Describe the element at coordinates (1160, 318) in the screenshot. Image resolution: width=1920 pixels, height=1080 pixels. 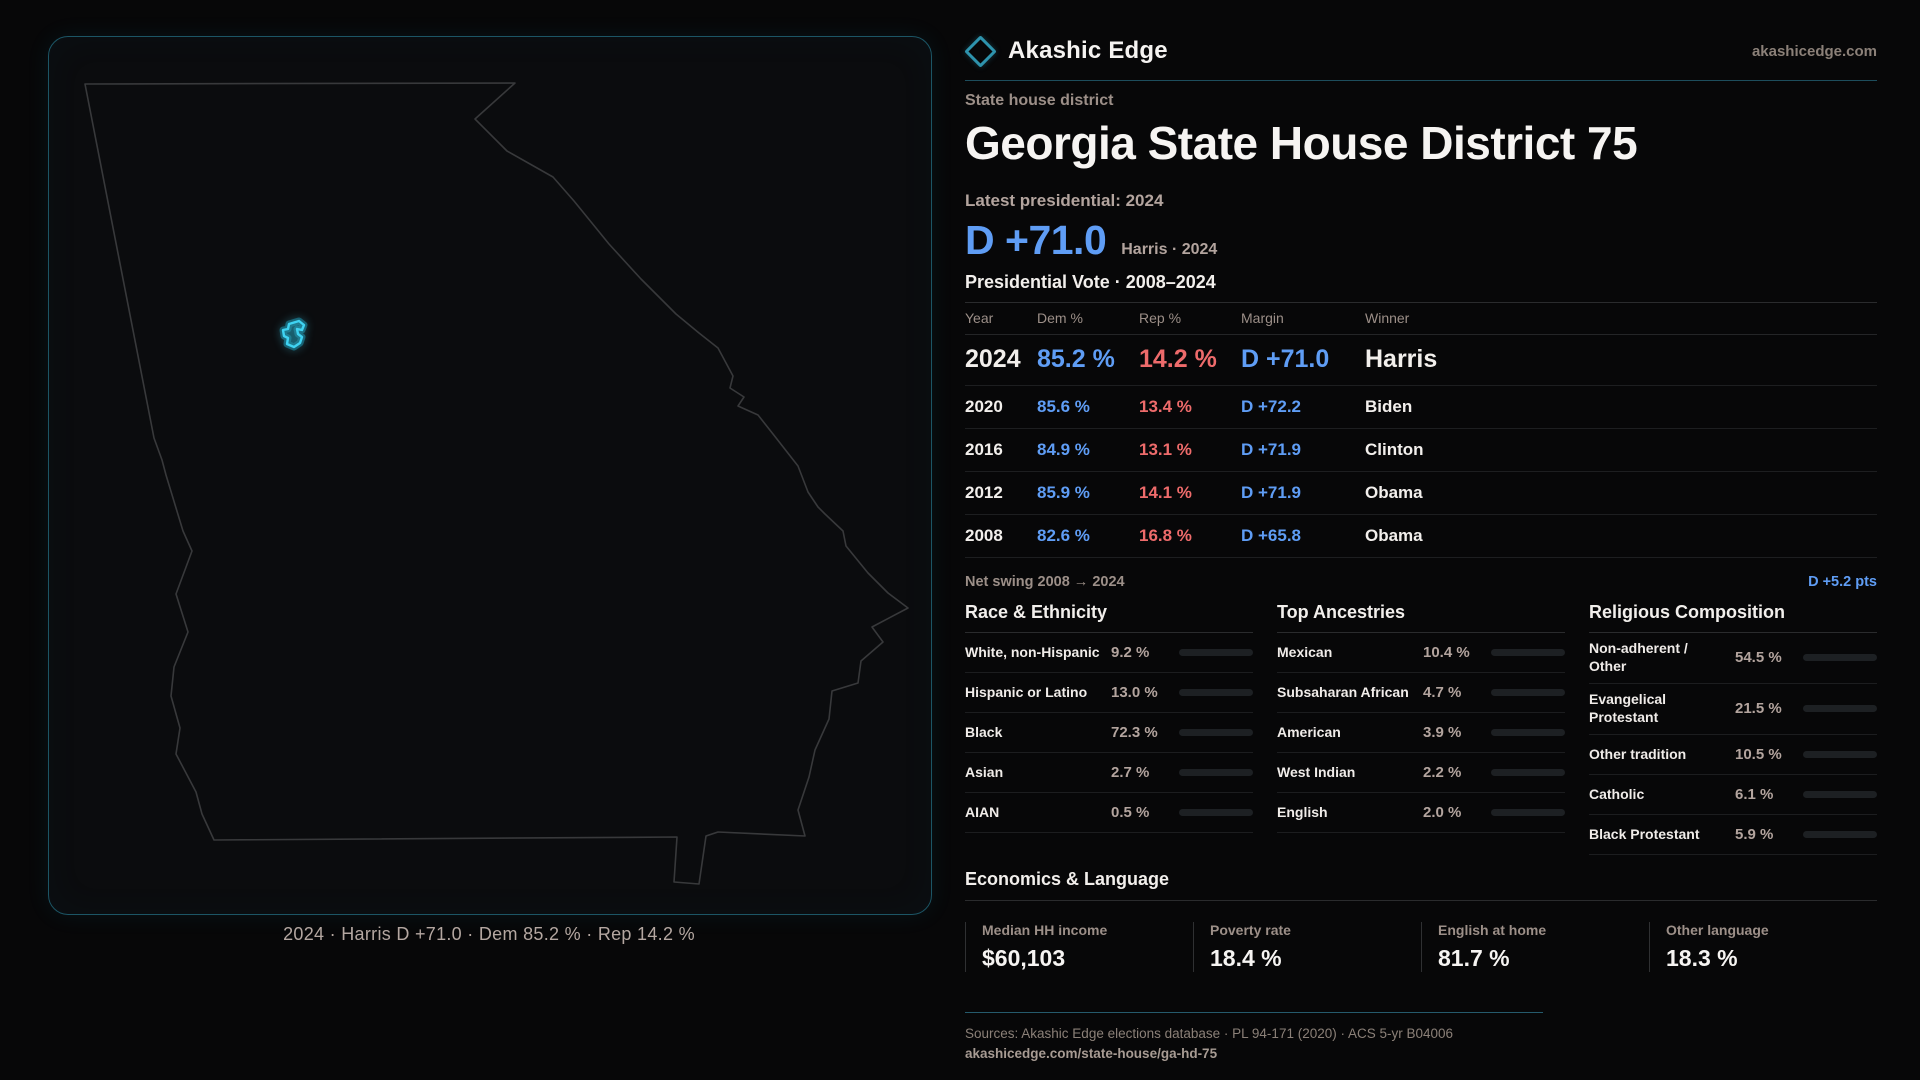
I see `col-rep: Rep %` at that location.